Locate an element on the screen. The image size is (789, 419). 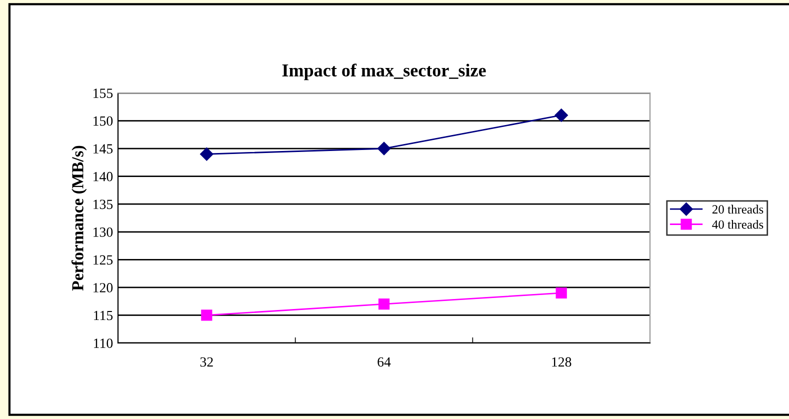
y-tick-label: 110 is located at coordinates (103, 343).